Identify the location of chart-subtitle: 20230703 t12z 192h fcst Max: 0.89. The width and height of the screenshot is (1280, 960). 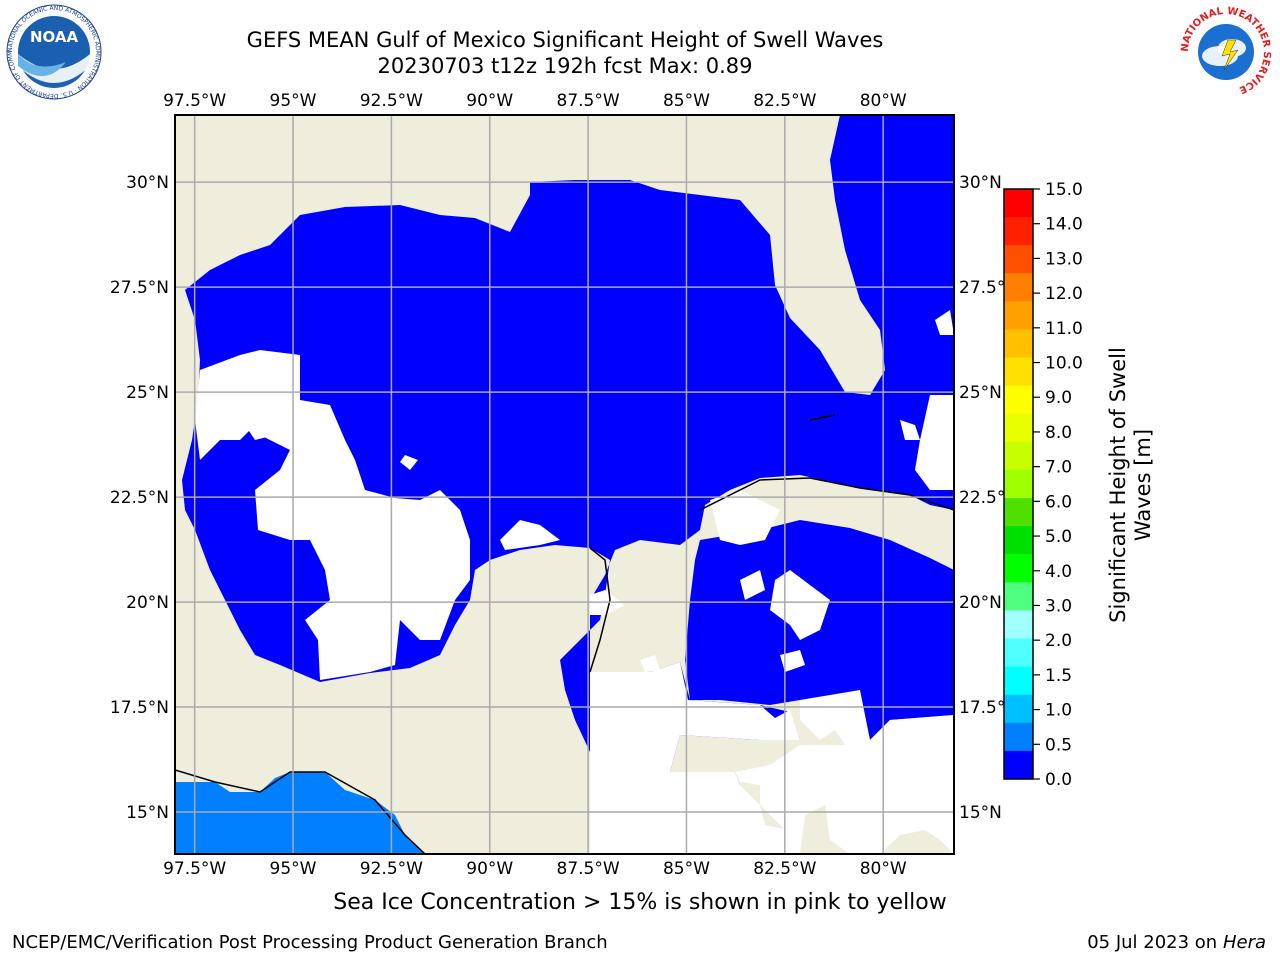
(565, 66).